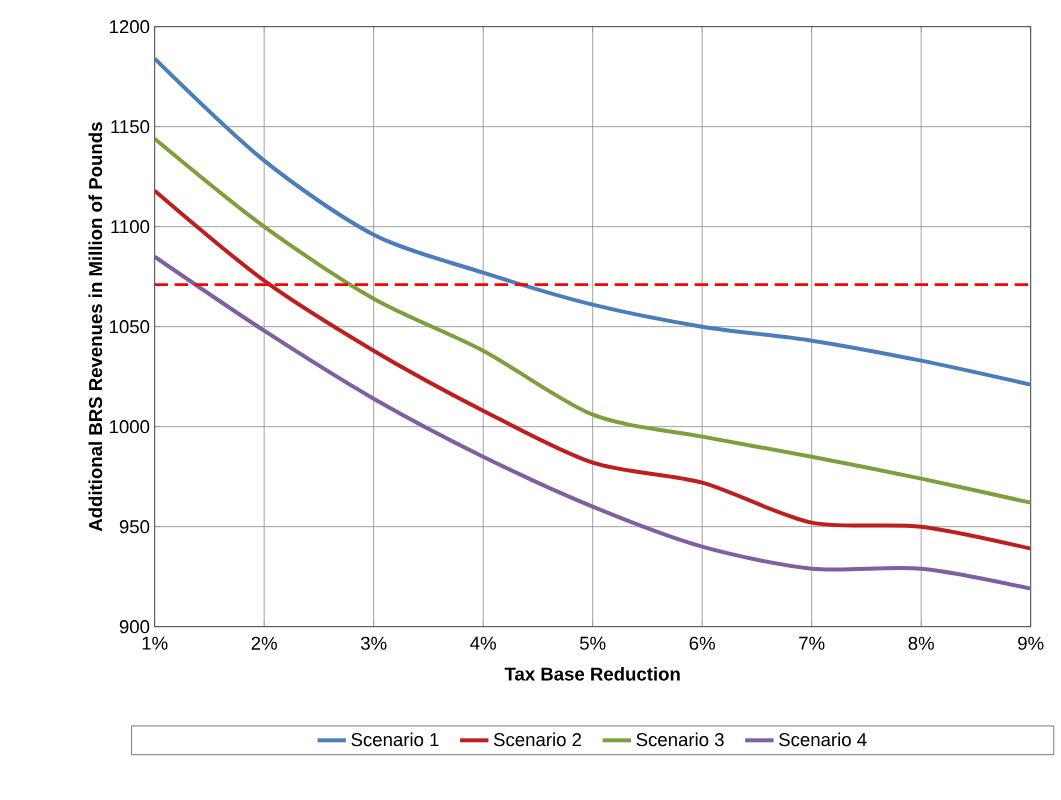 The height and width of the screenshot is (800, 1061). Describe the element at coordinates (264, 643) in the screenshot. I see `x-tick-label: 2%` at that location.